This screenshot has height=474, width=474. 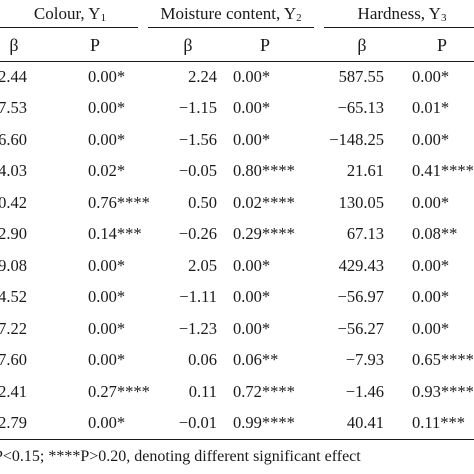 I want to click on cell-moisture-p: 0.02****, so click(x=264, y=202).